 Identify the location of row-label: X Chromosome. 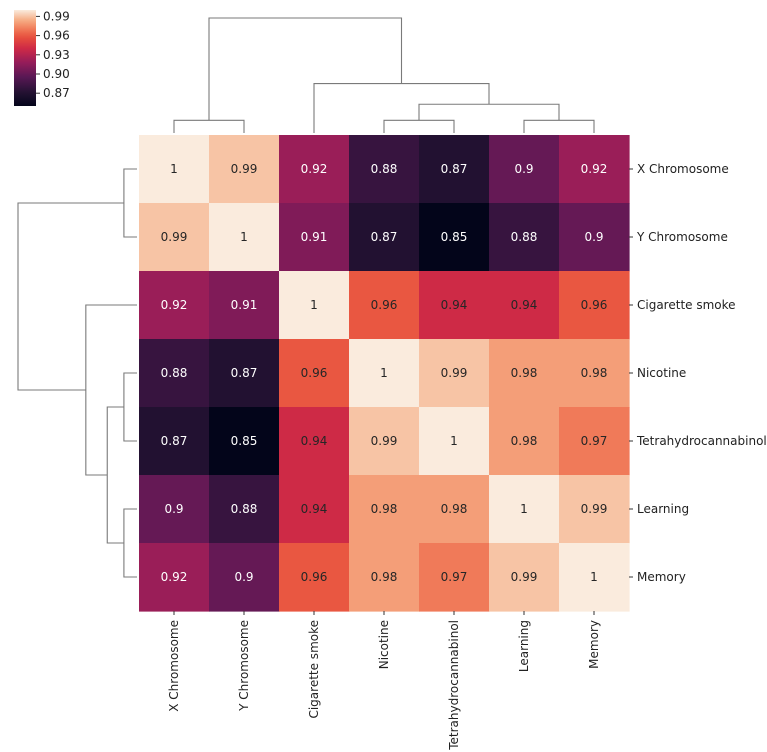
(683, 169).